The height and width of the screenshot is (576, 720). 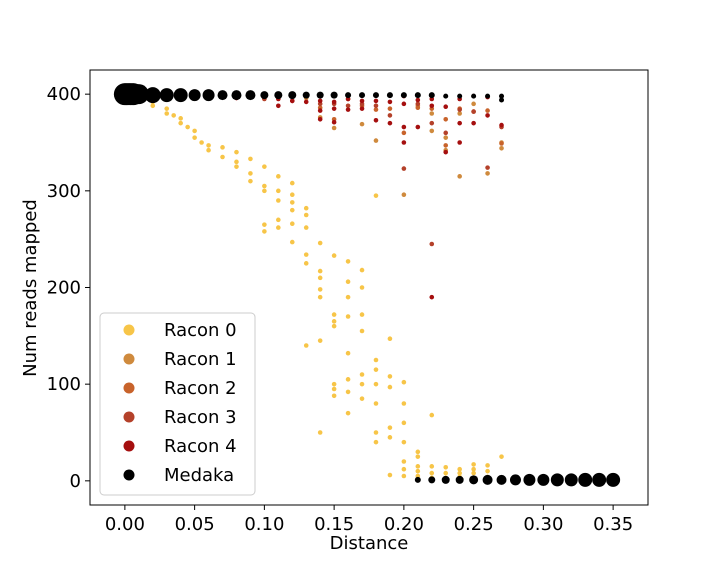 I want to click on legend-box, so click(x=177, y=404).